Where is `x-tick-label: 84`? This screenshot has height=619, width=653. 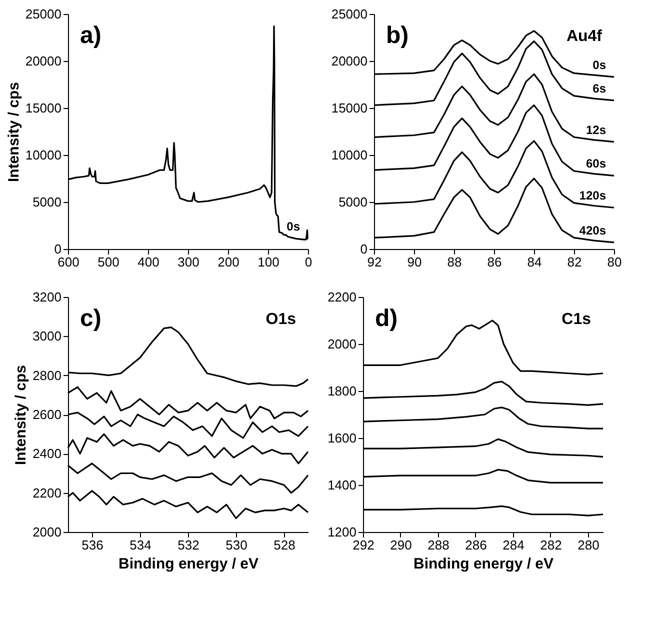
x-tick-label: 84 is located at coordinates (534, 262).